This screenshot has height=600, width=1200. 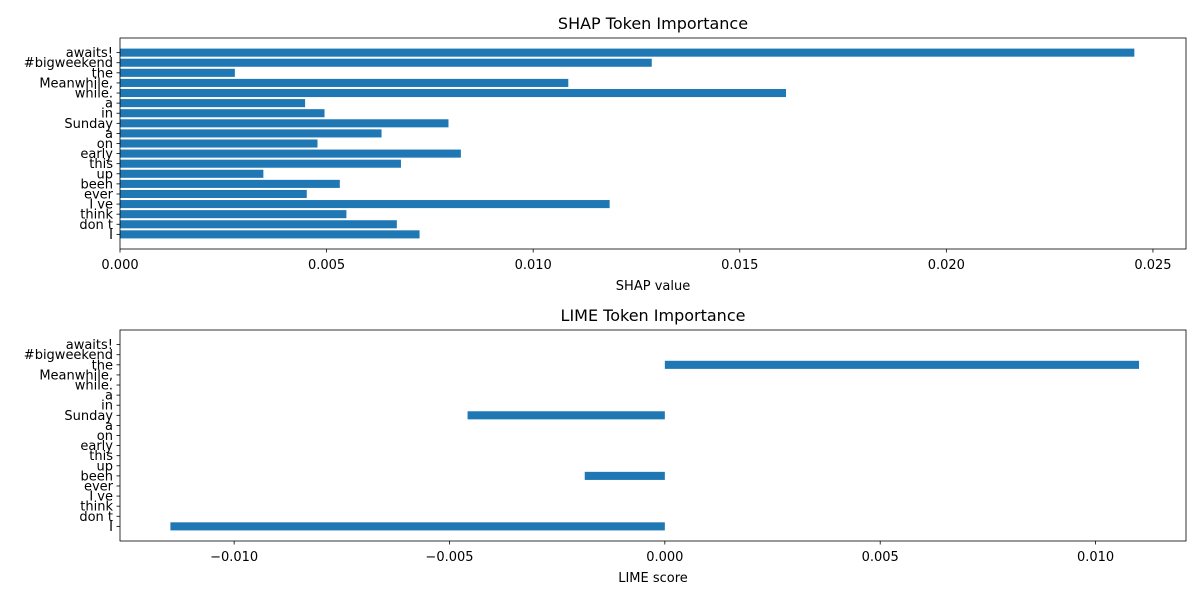 I want to click on shap-ytick-label-9: on, so click(x=105, y=144).